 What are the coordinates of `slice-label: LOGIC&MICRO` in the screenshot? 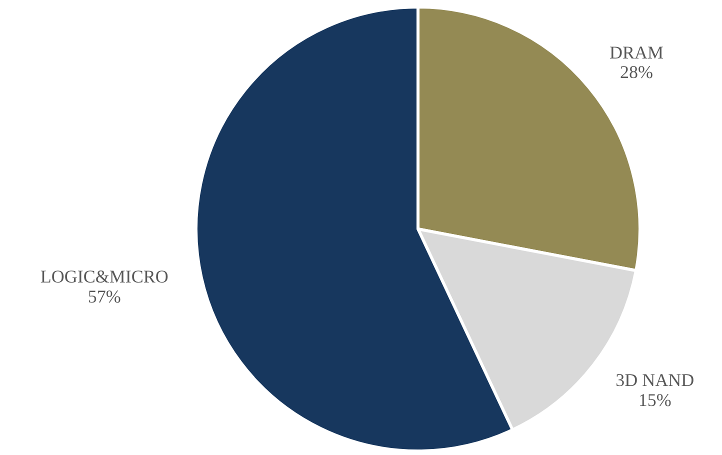 It's located at (104, 276).